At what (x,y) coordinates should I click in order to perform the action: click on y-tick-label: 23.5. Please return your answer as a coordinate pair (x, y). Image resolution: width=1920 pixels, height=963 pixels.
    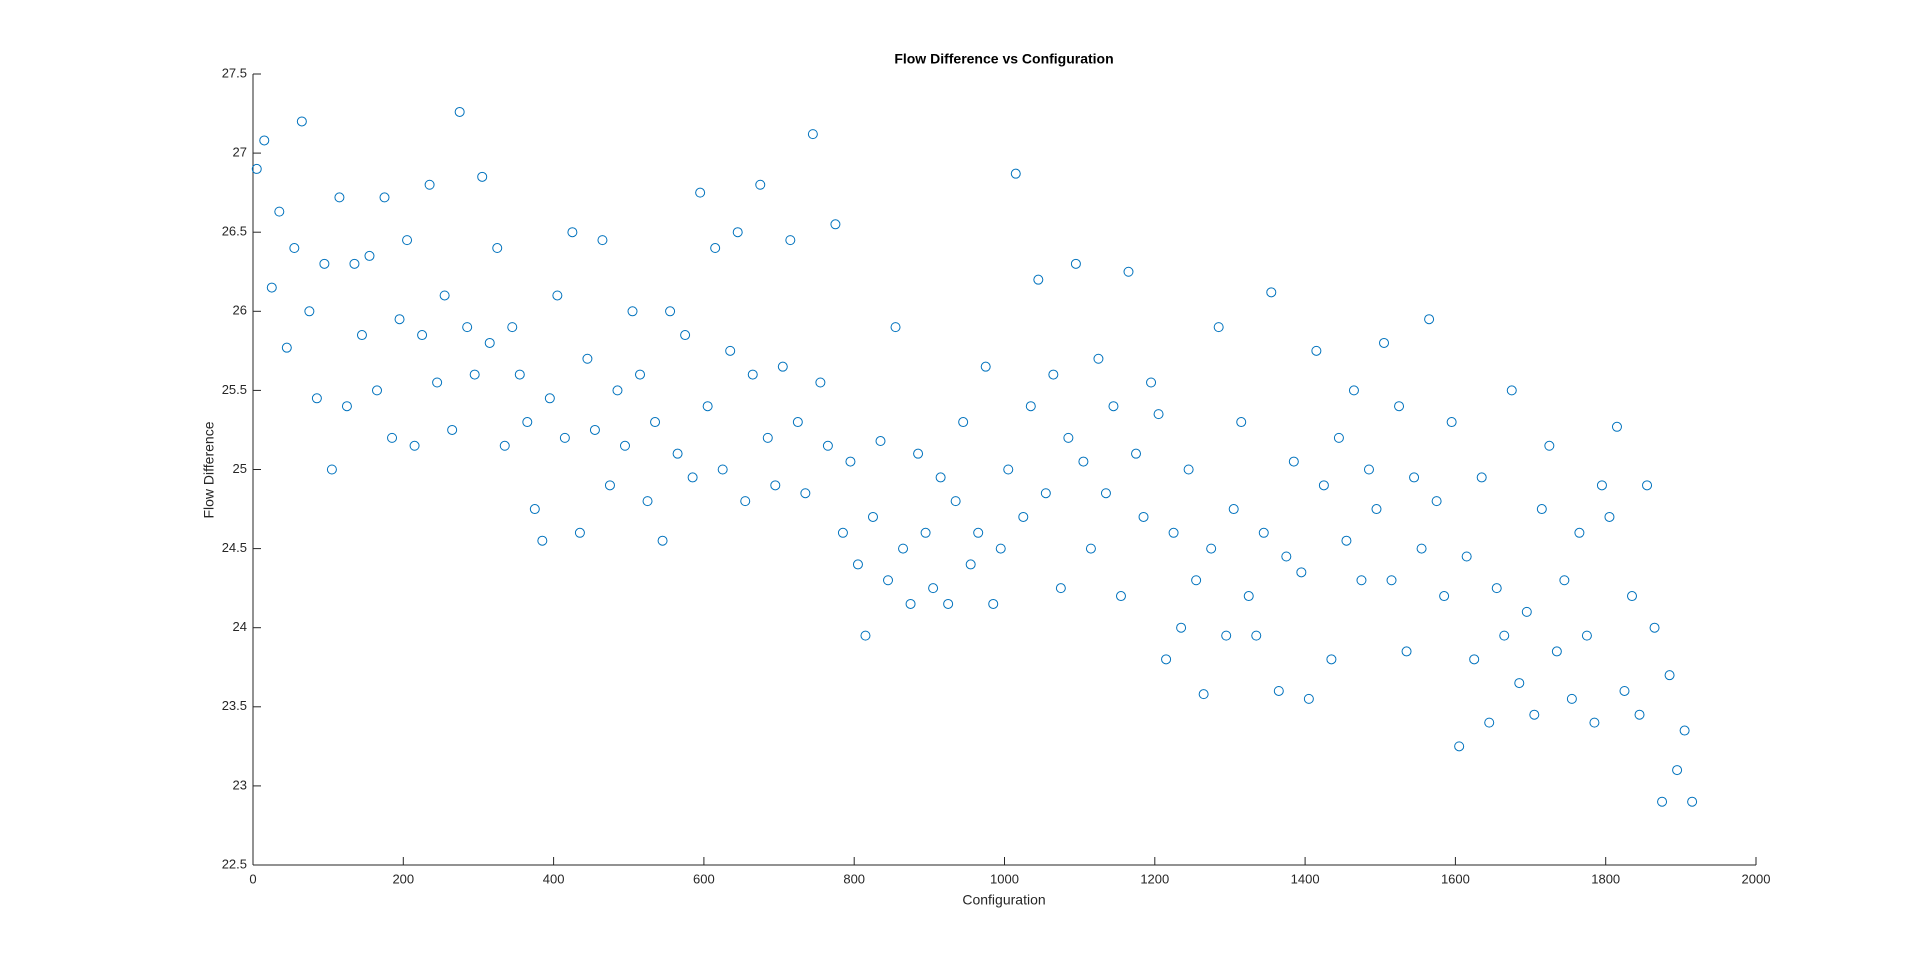
    Looking at the image, I should click on (234, 705).